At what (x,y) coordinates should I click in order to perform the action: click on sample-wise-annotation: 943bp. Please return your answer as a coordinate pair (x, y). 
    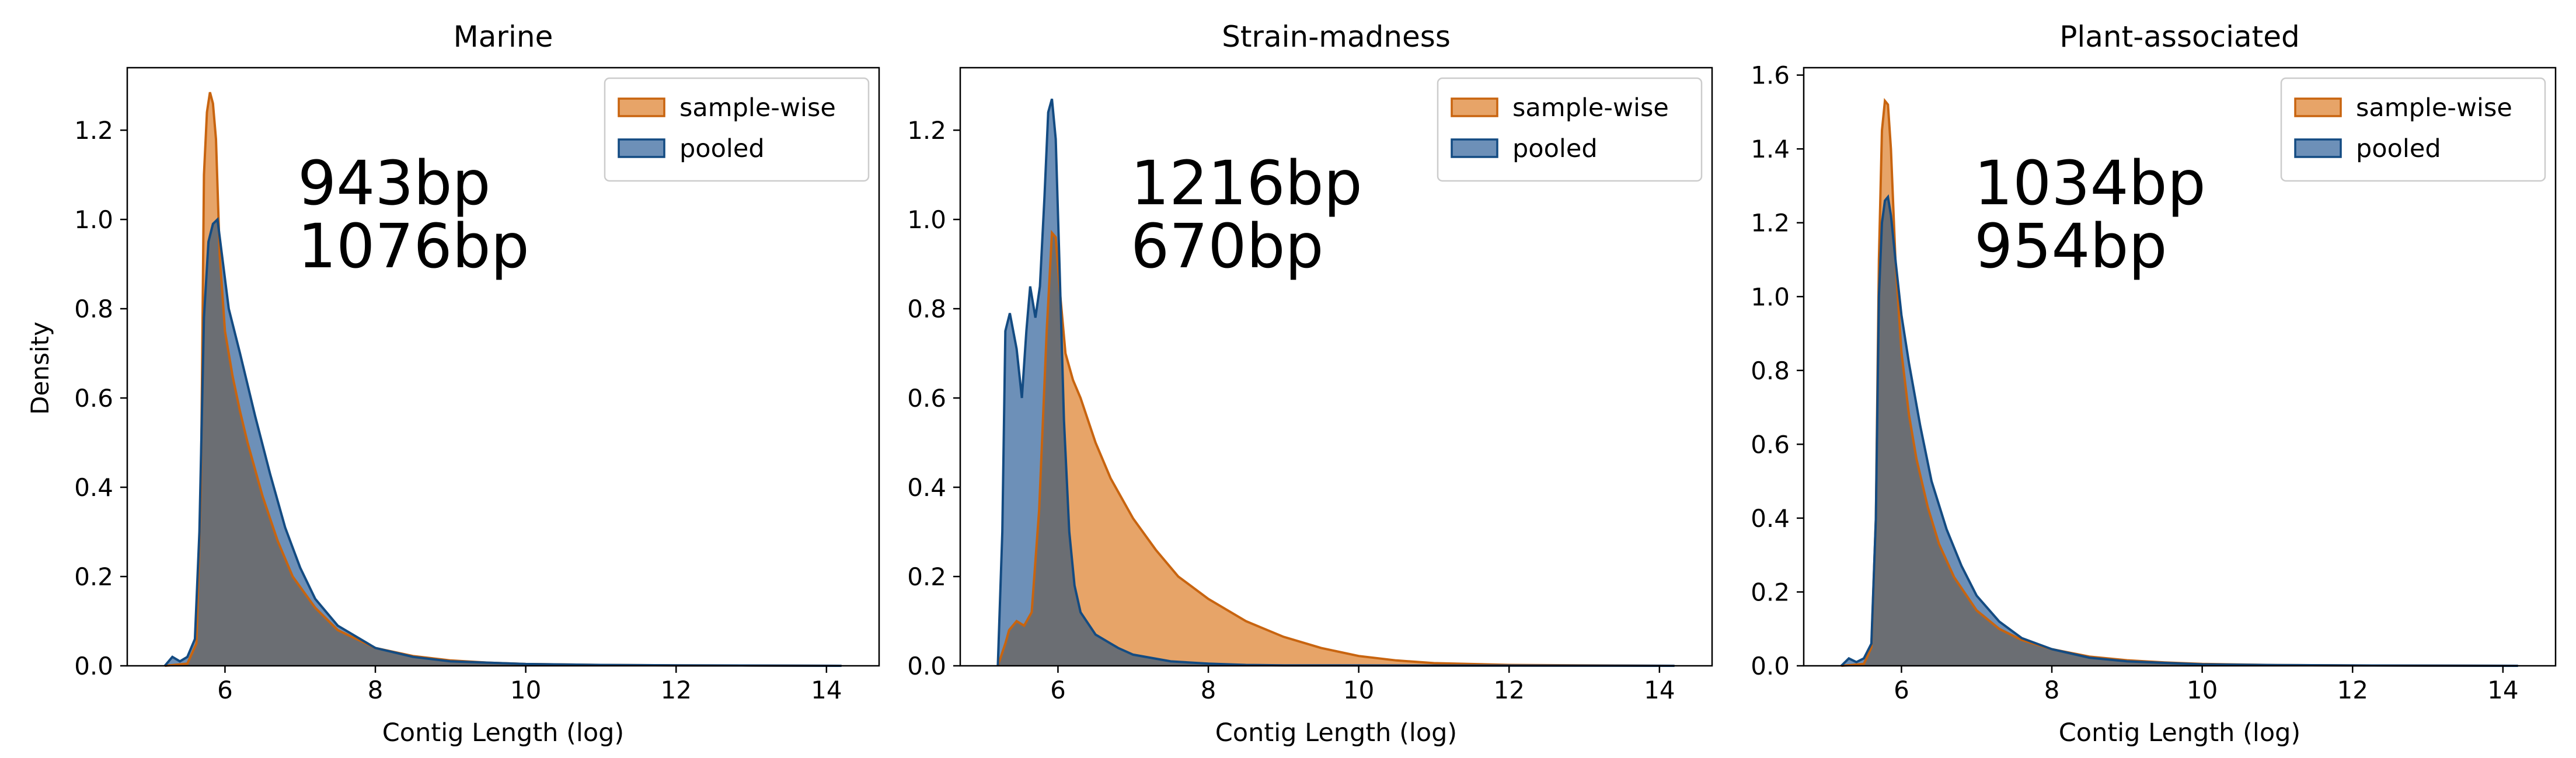
    Looking at the image, I should click on (395, 184).